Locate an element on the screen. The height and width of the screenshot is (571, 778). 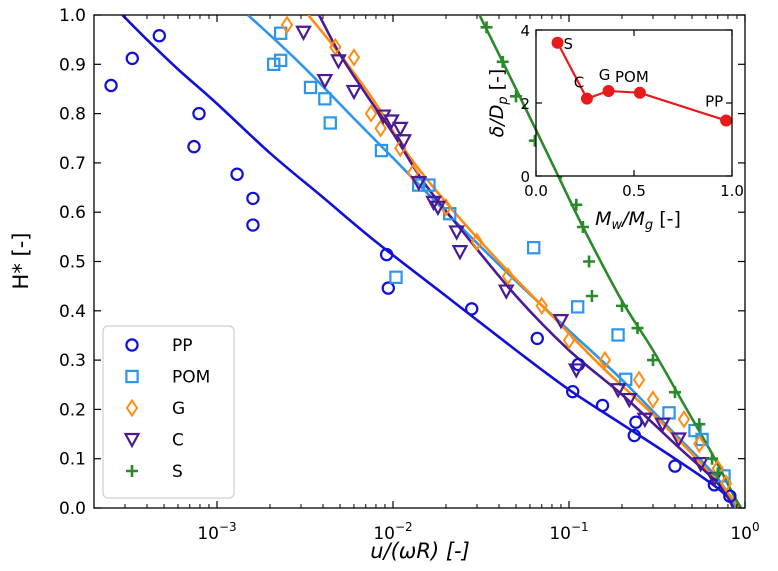
inset-axes: 0.0 0.5 1.0 0 2 4 is located at coordinates (631, 111).